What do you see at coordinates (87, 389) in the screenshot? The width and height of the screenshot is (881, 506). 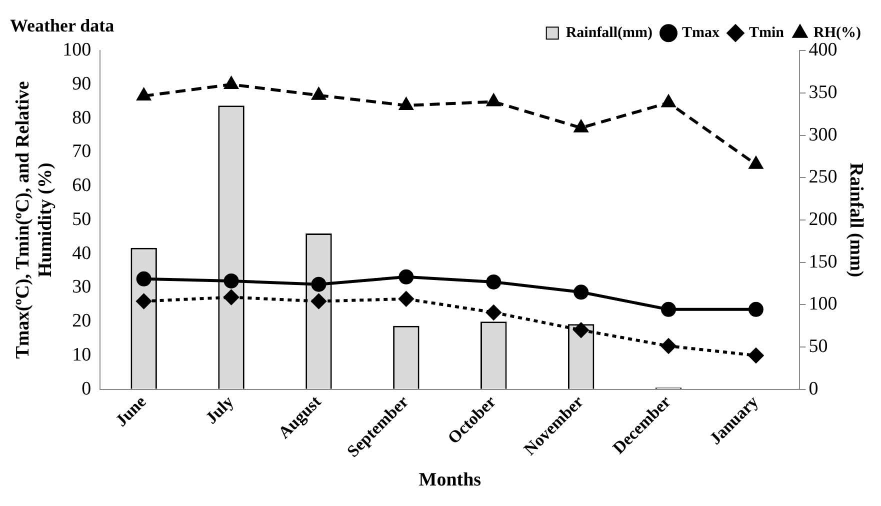 I see `y-tick-label: 0` at bounding box center [87, 389].